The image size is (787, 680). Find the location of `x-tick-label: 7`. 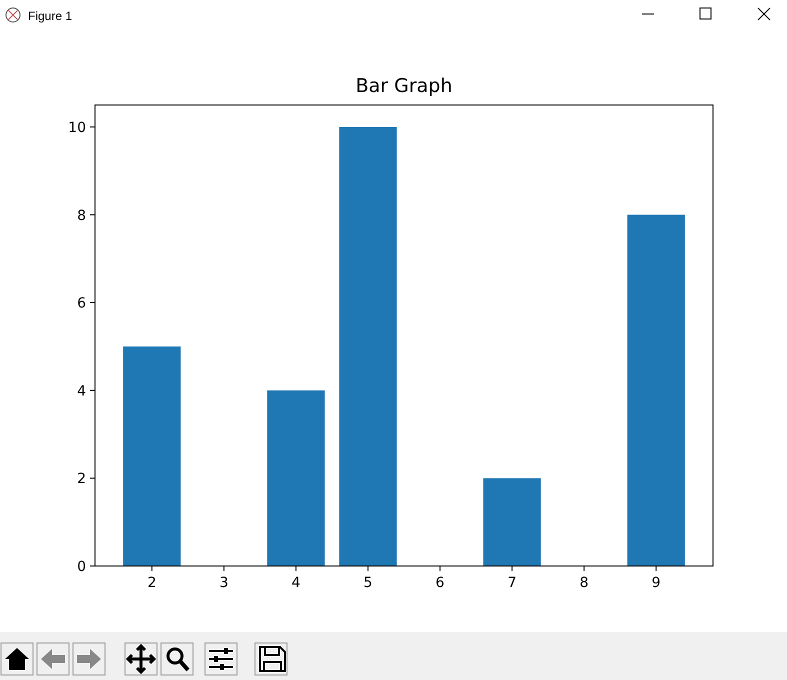

x-tick-label: 7 is located at coordinates (512, 583).